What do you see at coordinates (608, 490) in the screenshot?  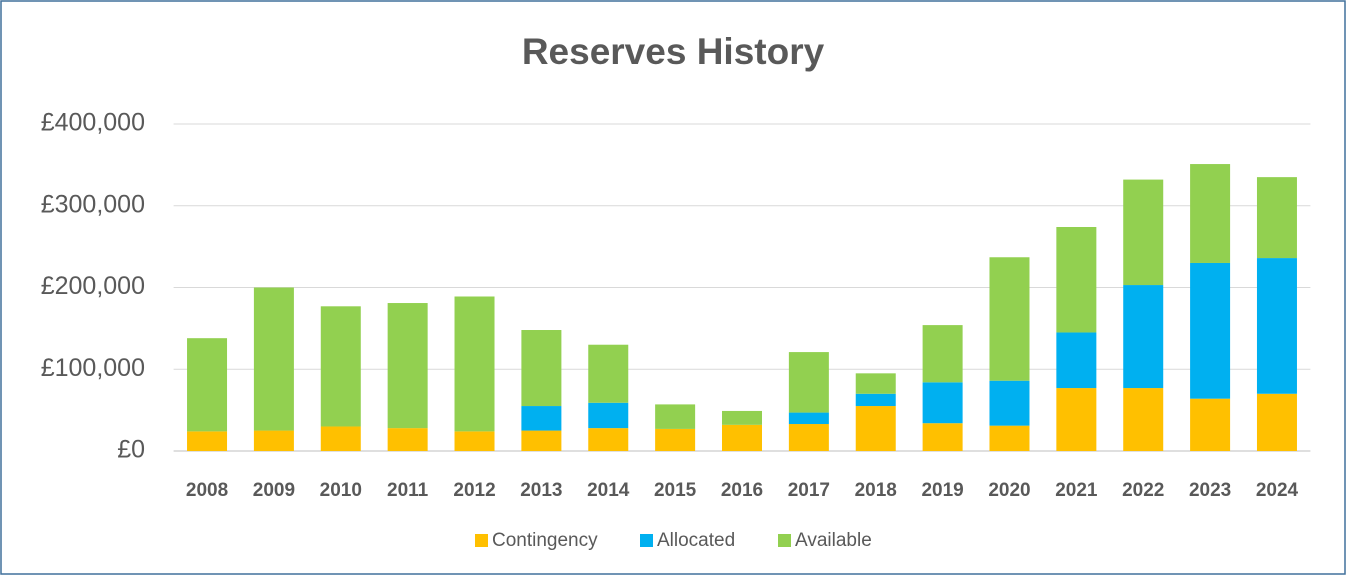 I see `x-tick-label: 2014` at bounding box center [608, 490].